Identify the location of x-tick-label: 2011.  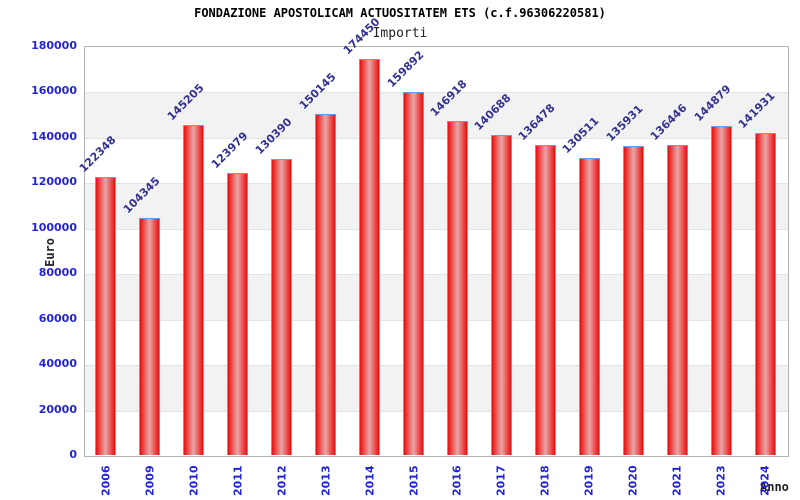
(238, 480).